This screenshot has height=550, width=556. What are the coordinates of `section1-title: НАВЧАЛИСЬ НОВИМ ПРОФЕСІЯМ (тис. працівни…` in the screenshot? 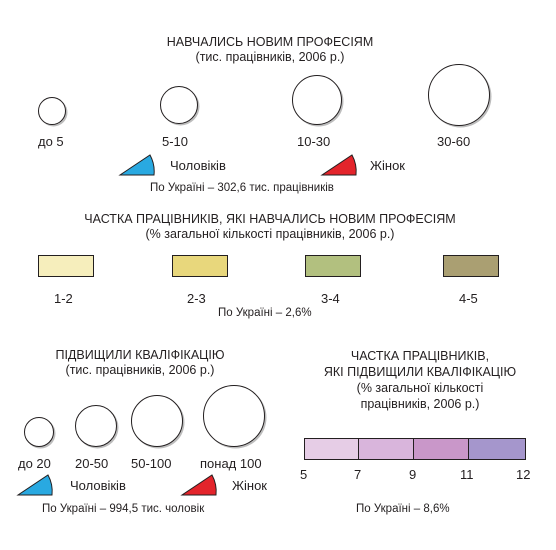 It's located at (270, 50).